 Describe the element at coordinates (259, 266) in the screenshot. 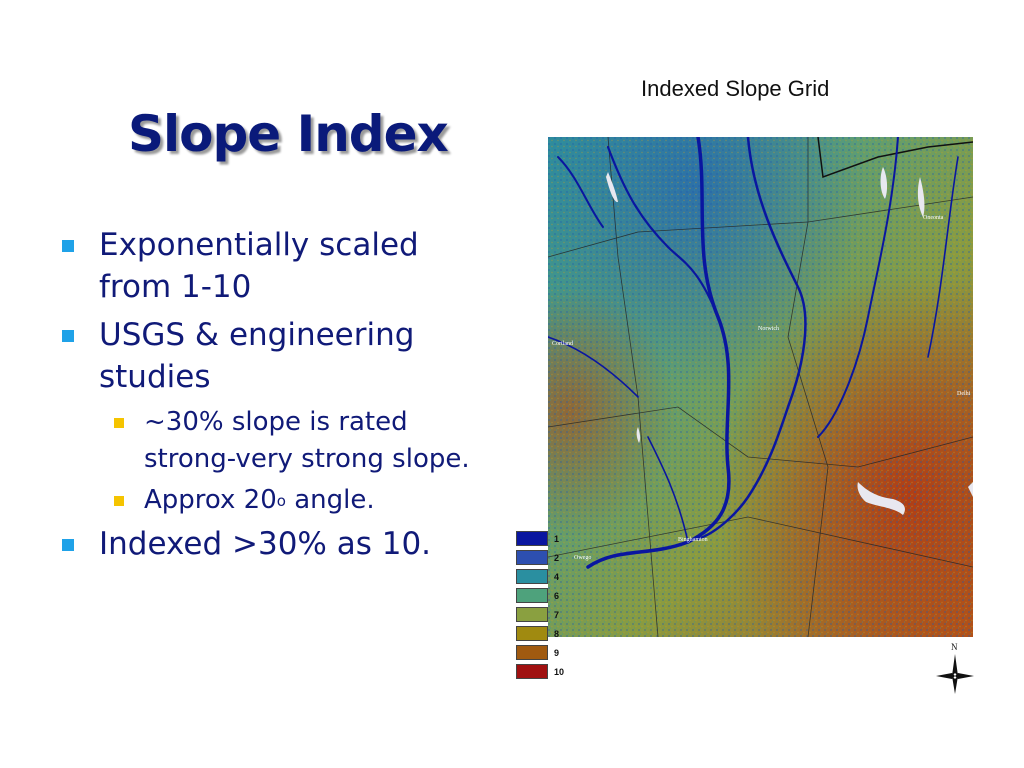

I see `bullet-text: Exponentially scaled from 1-10` at that location.